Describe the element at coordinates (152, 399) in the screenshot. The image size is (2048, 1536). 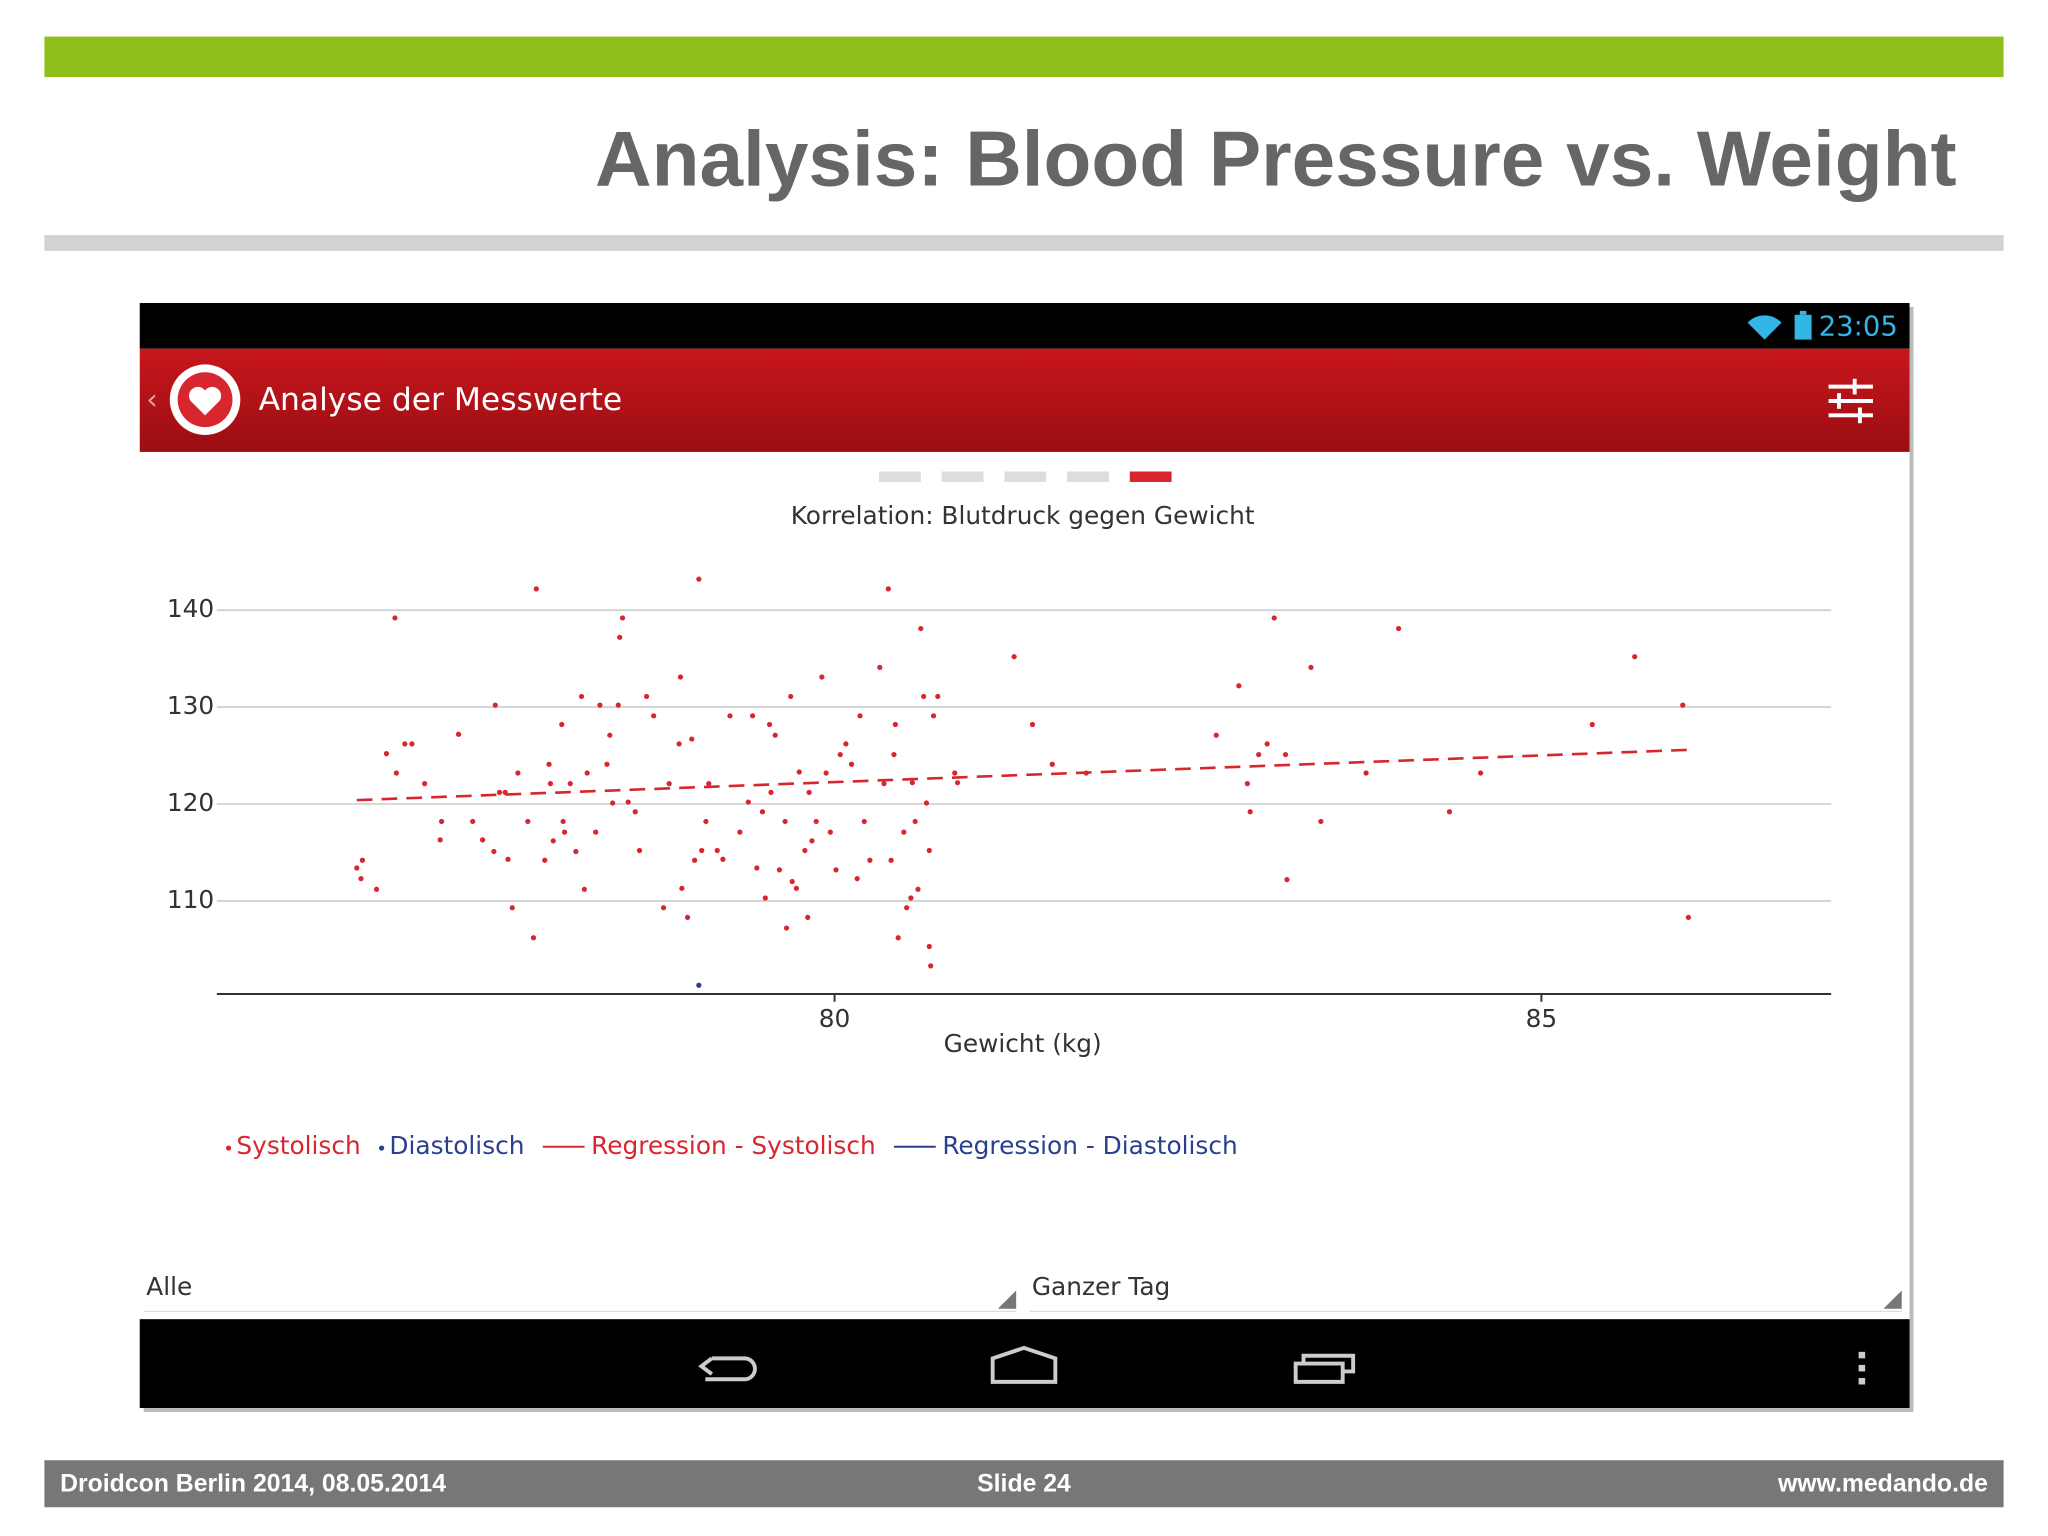
I see `up-chevron: ‹` at that location.